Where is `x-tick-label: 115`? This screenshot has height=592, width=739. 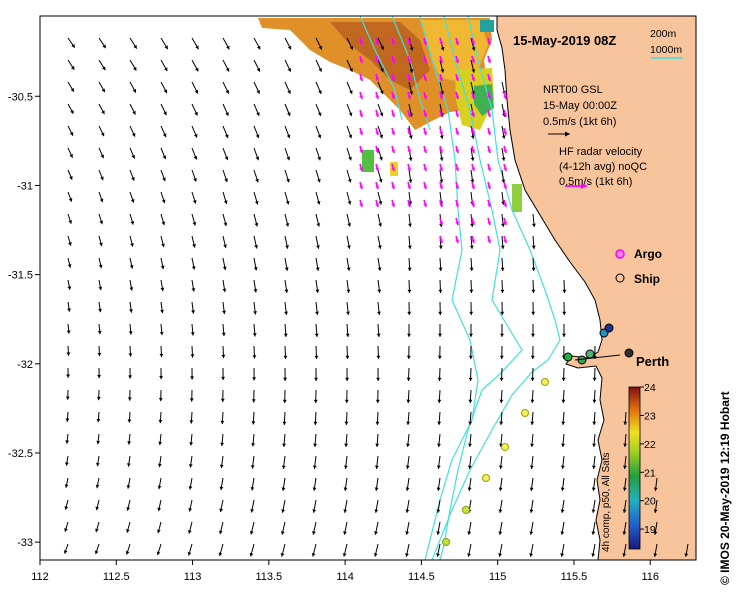
x-tick-label: 115 is located at coordinates (498, 577).